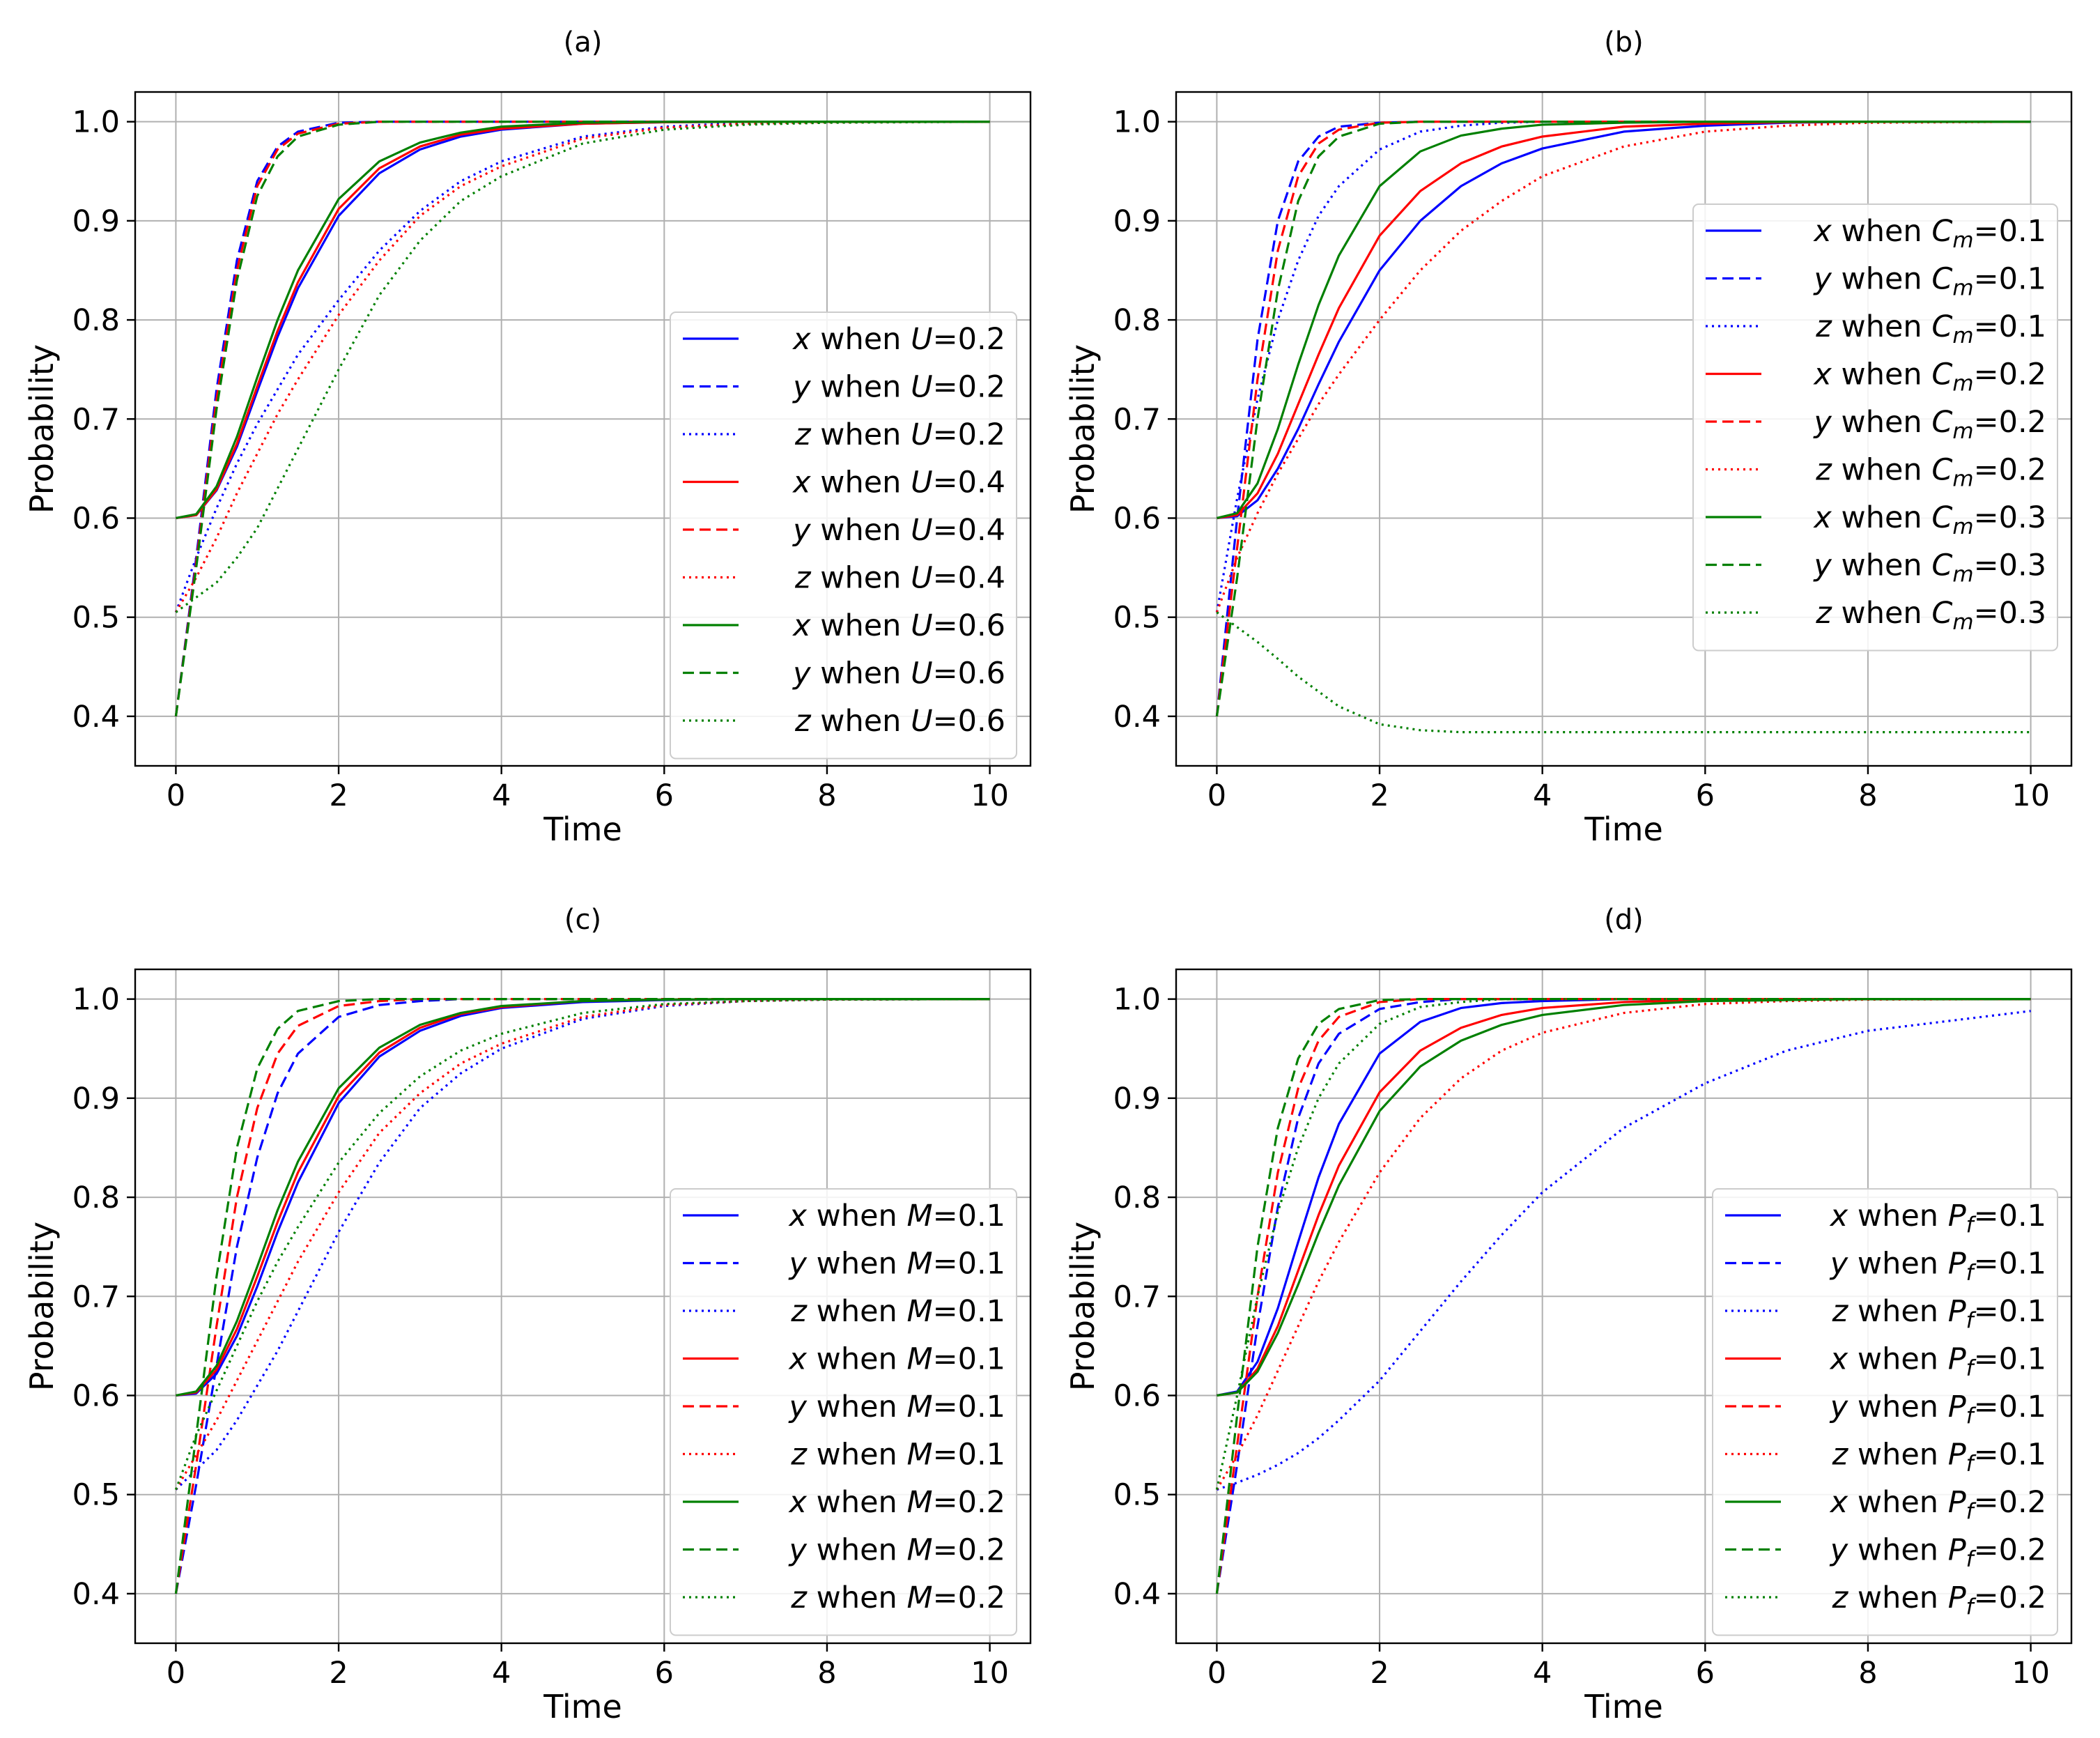 The width and height of the screenshot is (2100, 1738). I want to click on panel-title: (d), so click(1624, 920).